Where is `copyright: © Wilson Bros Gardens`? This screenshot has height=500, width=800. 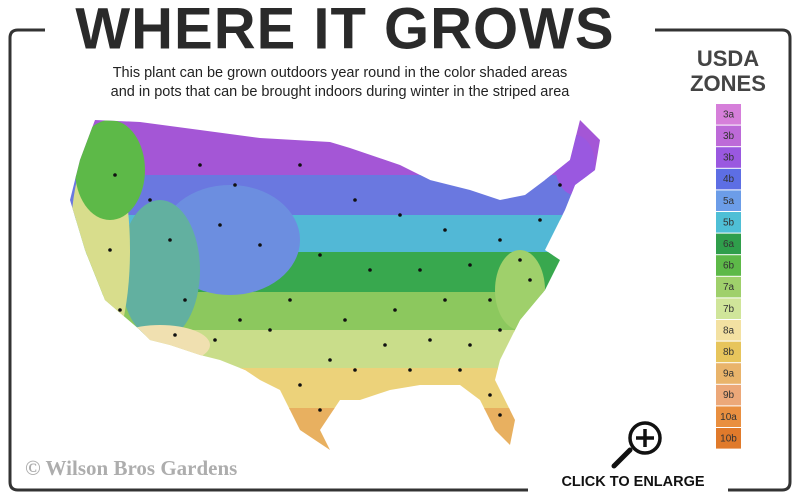
copyright: © Wilson Bros Gardens is located at coordinates (131, 468).